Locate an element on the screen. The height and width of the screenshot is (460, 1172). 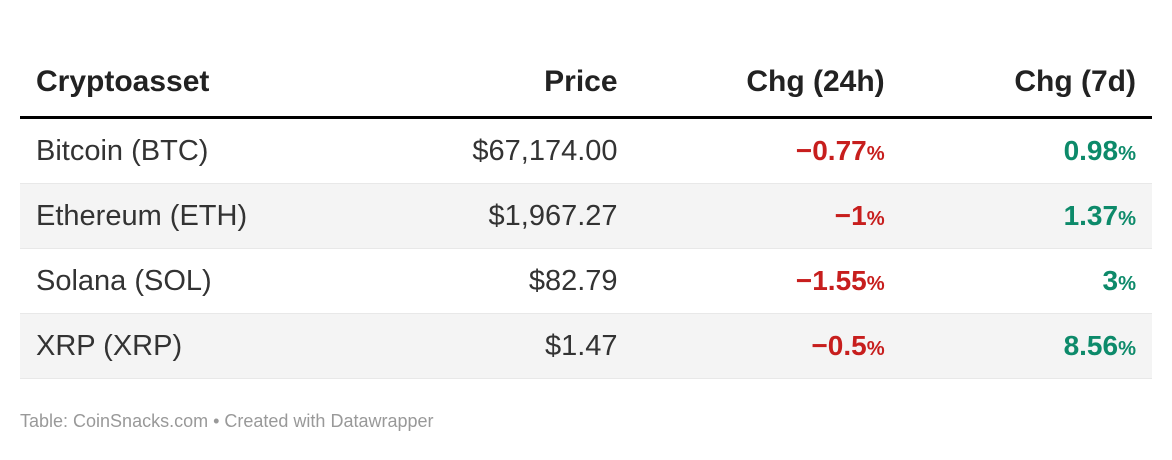
chg-24h-cell: −1.55% is located at coordinates (767, 281).